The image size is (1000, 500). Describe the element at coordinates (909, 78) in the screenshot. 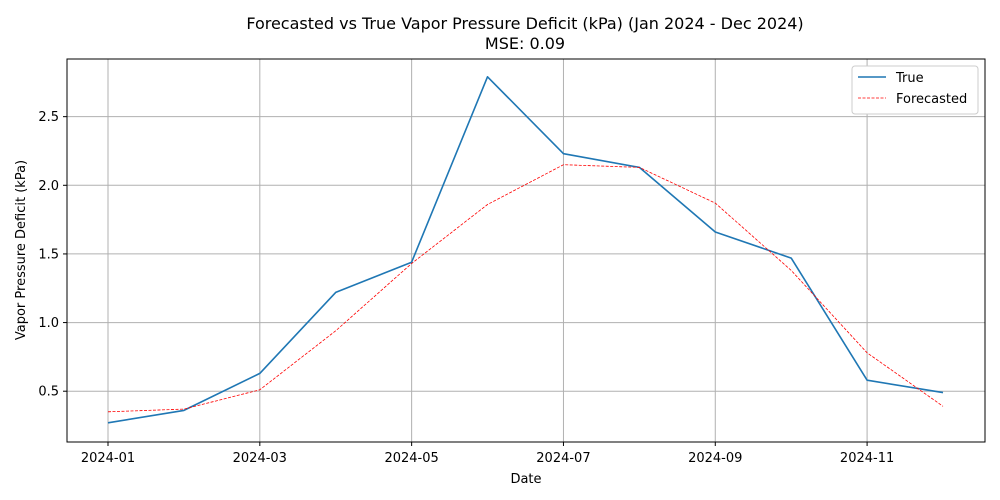

I see `legend-label-true: True` at that location.